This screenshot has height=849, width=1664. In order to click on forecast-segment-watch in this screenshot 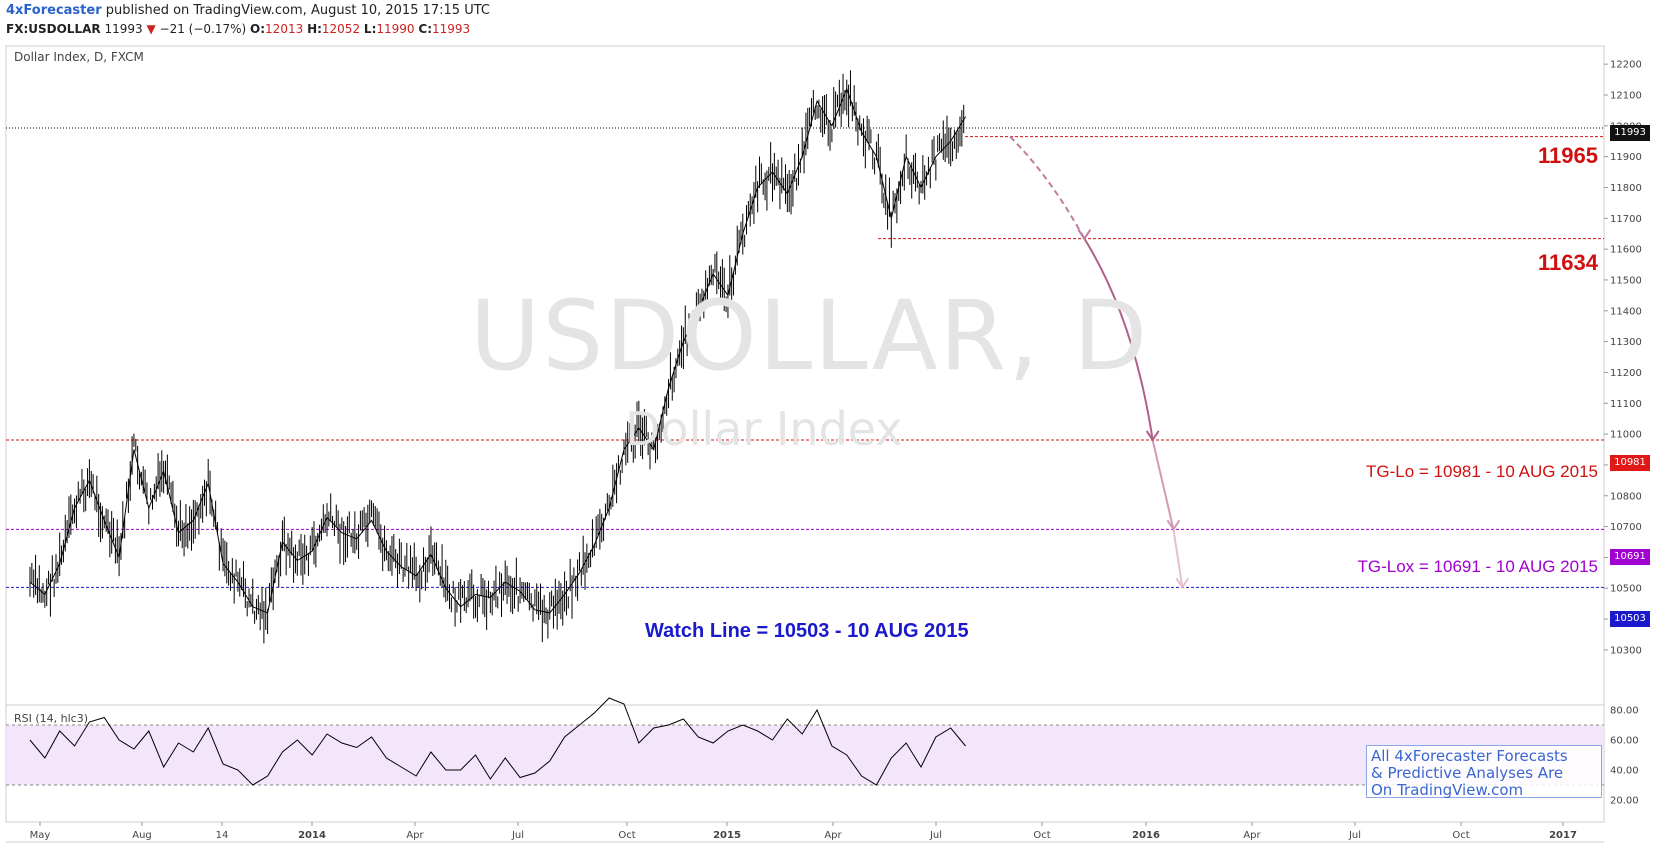, I will do `click(1178, 558)`.